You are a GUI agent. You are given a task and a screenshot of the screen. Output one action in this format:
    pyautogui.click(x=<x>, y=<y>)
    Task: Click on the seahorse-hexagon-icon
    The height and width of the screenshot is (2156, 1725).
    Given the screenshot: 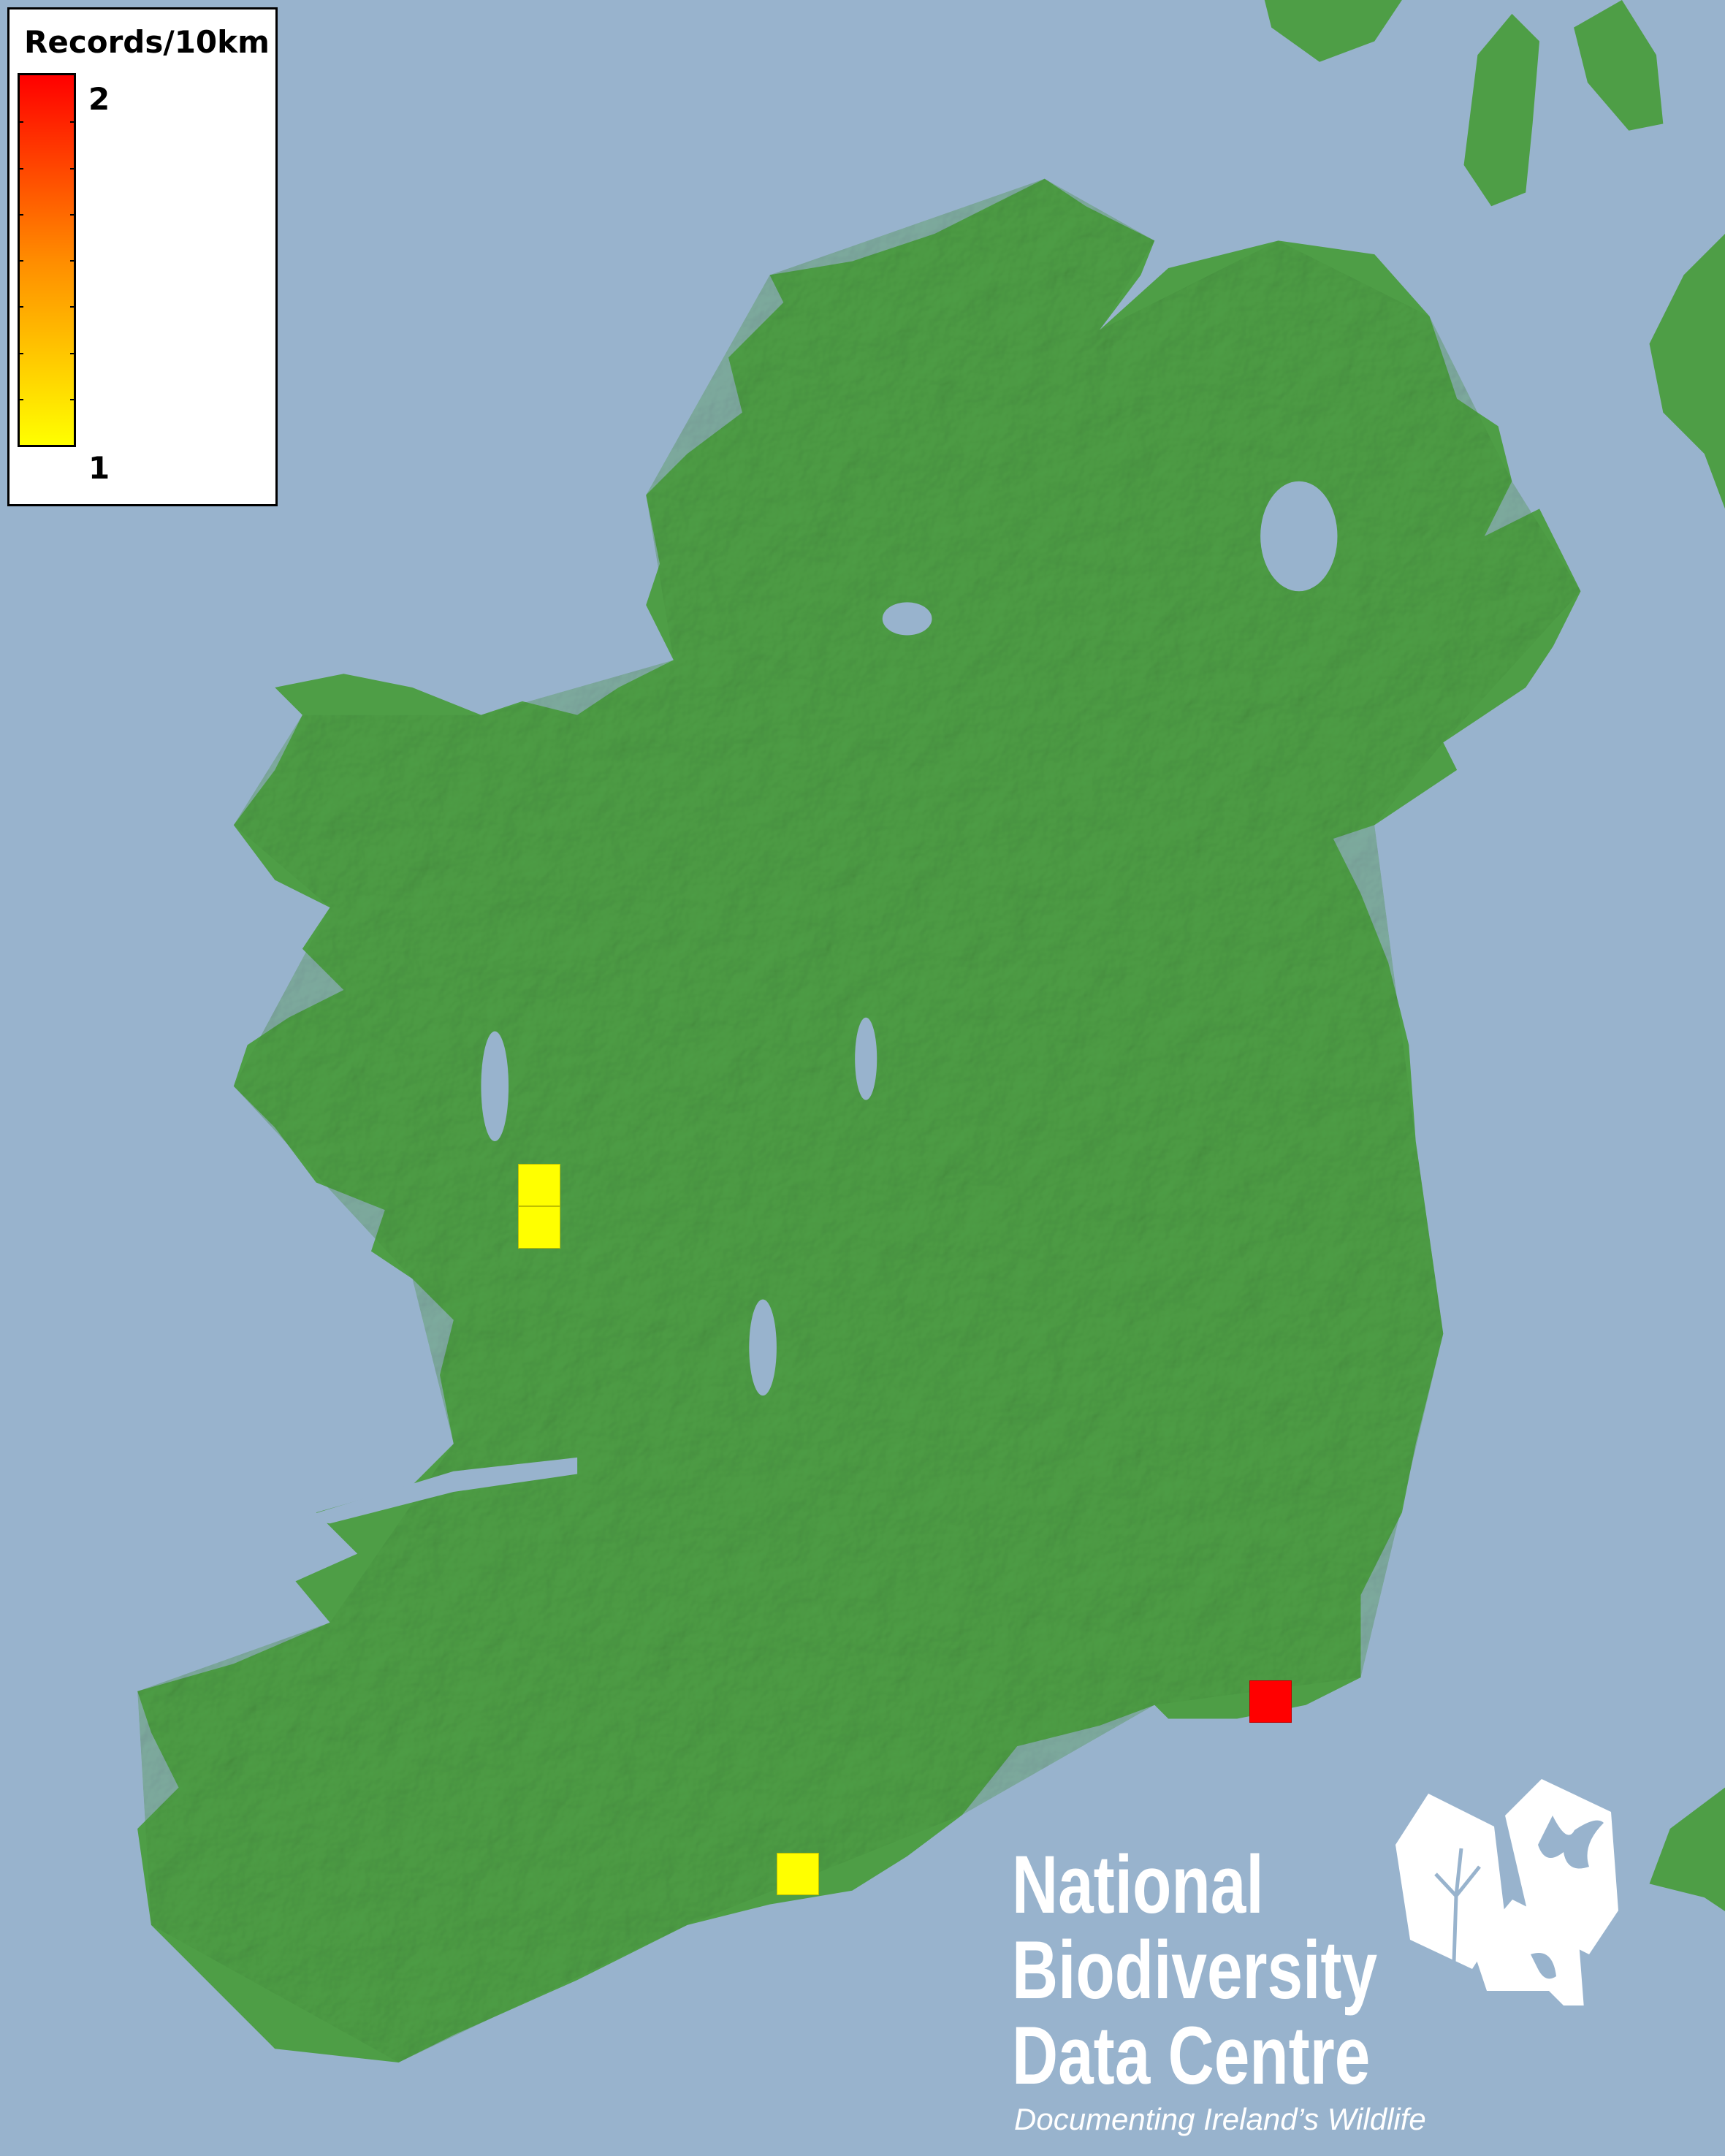 What is the action you would take?
    pyautogui.click(x=1528, y=1952)
    